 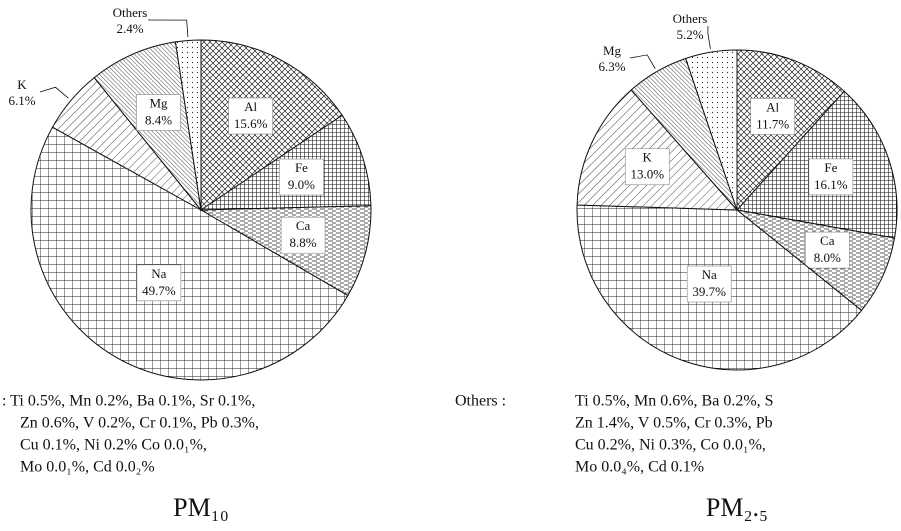 I want to click on slice-value-label: 8.8%, so click(x=303, y=242).